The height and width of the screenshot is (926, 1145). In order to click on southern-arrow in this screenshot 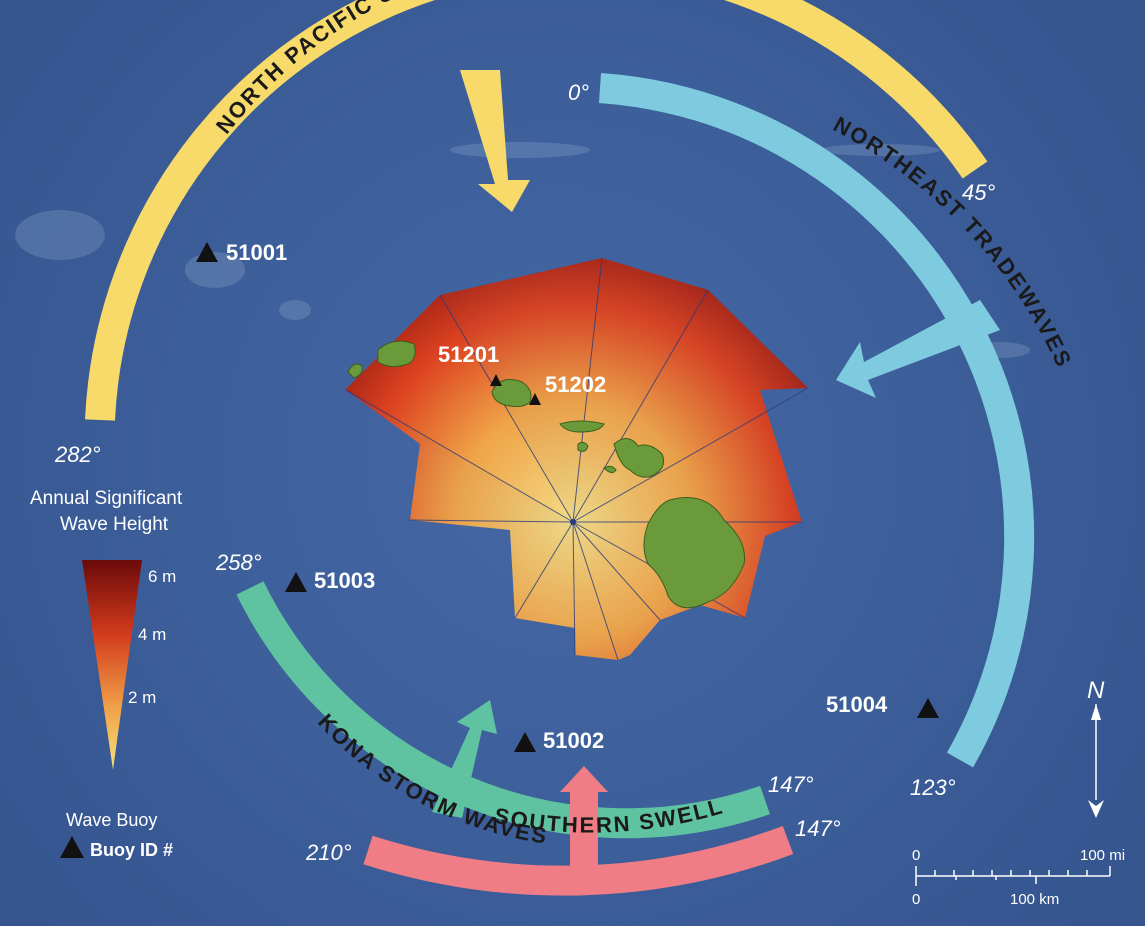, I will do `click(584, 823)`.